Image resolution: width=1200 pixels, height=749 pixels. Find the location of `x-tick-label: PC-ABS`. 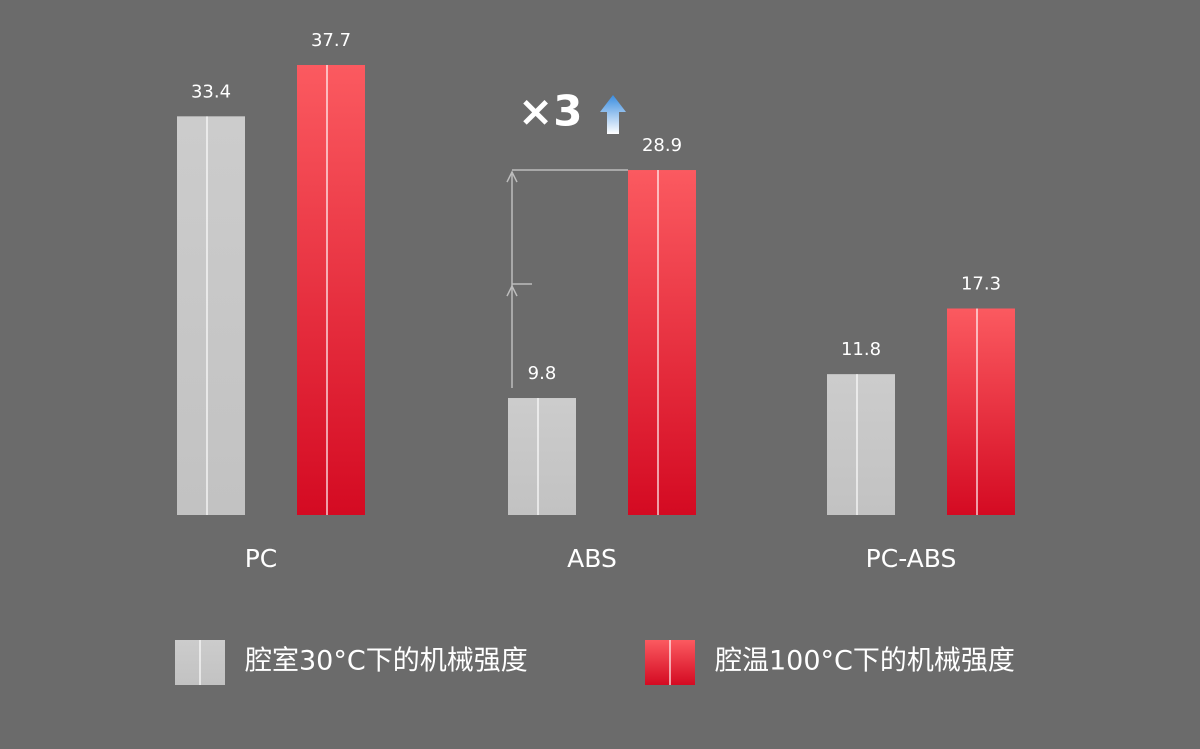

x-tick-label: PC-ABS is located at coordinates (911, 558).